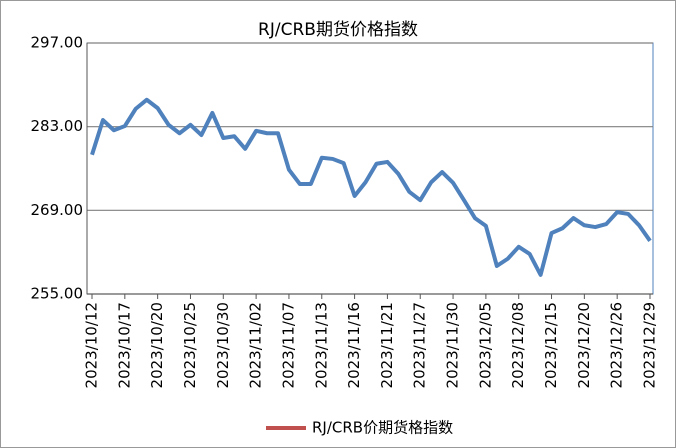  I want to click on x-tick-label: 2023/11/30, so click(453, 345).